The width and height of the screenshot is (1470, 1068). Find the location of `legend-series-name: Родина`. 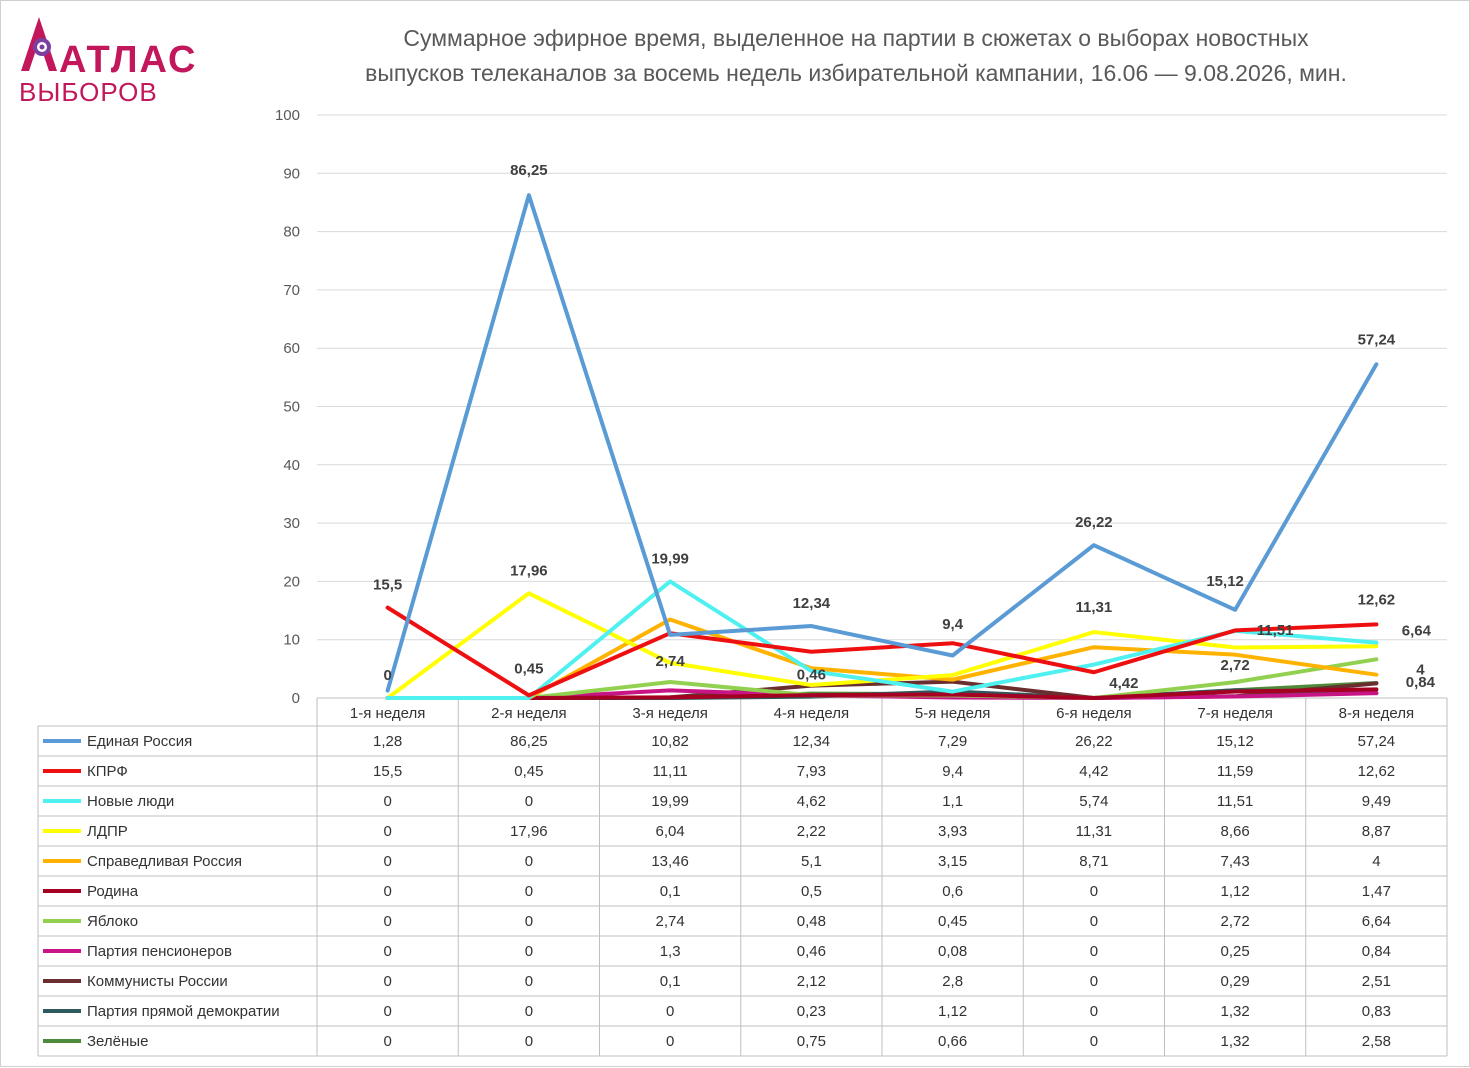

legend-series-name: Родина is located at coordinates (113, 891).